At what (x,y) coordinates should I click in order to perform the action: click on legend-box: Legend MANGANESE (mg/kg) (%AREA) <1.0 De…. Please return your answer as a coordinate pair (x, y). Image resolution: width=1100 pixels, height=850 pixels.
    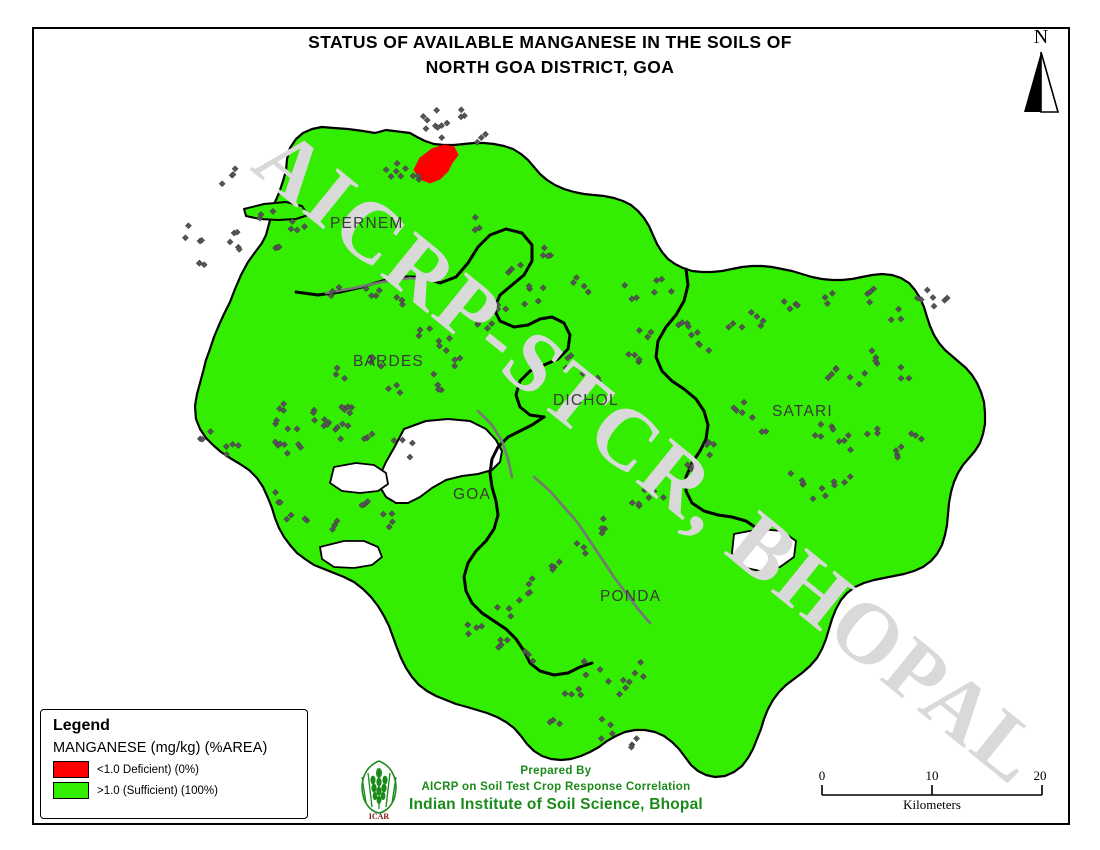
    Looking at the image, I should click on (174, 764).